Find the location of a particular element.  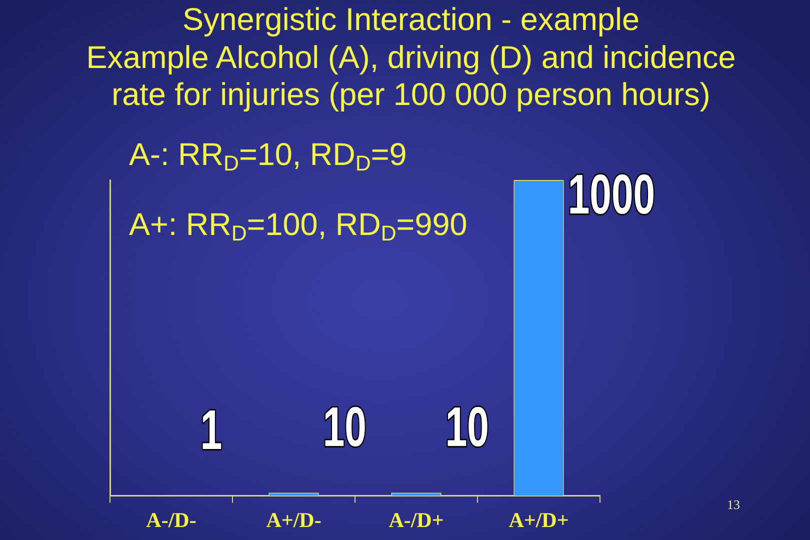

text: 13 is located at coordinates (733, 505).